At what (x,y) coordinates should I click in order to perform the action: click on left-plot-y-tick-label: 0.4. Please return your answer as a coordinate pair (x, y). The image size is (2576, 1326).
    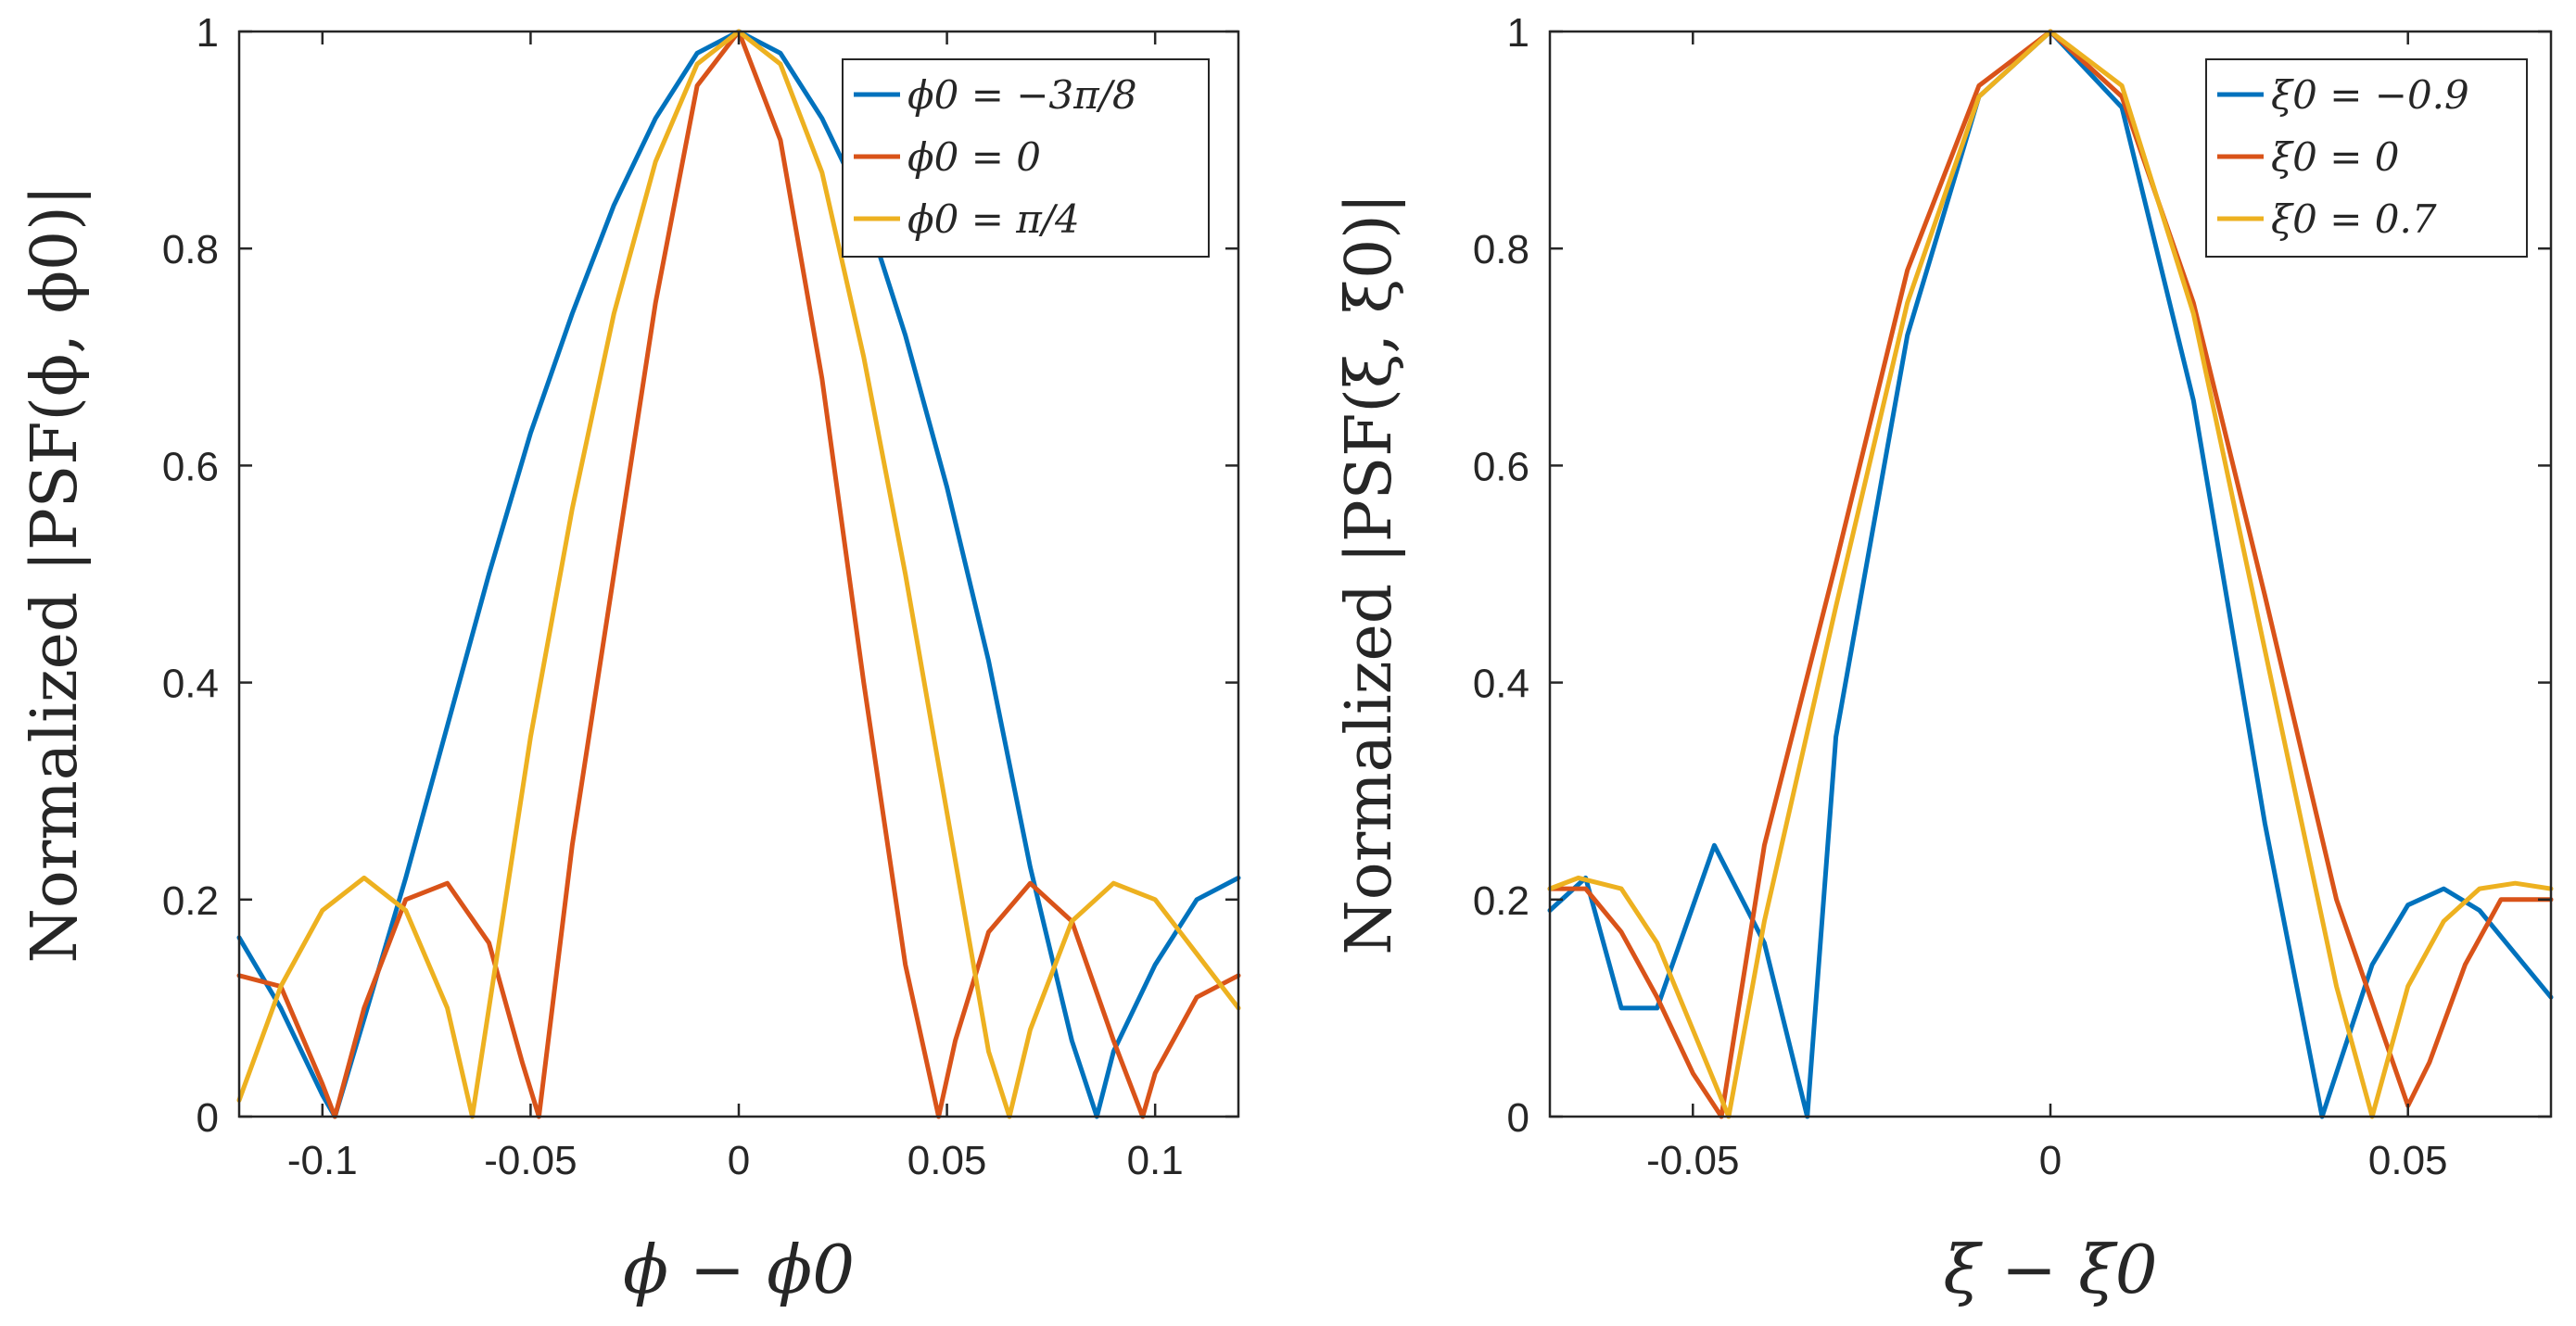
    Looking at the image, I should click on (190, 684).